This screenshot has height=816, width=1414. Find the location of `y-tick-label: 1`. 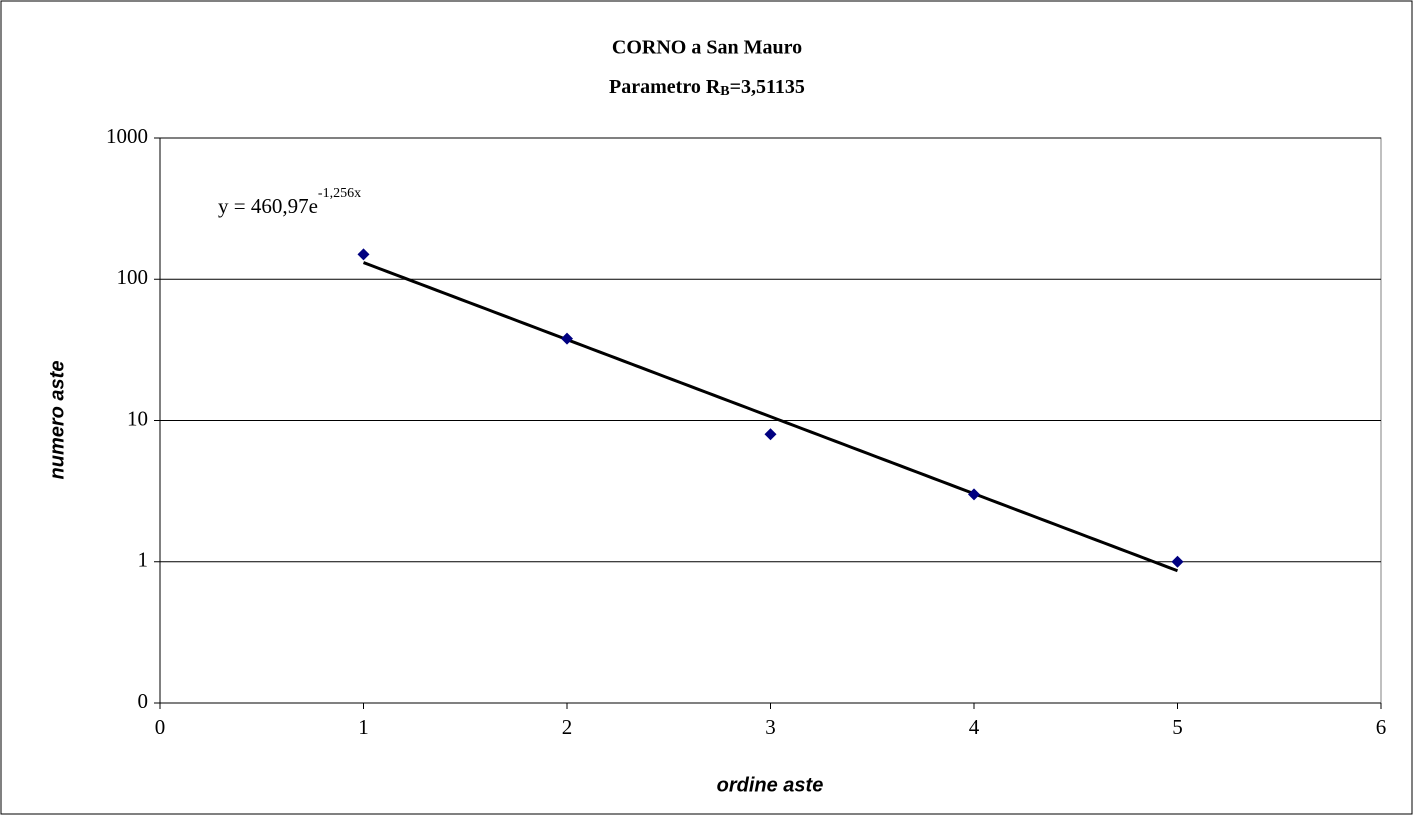

y-tick-label: 1 is located at coordinates (143, 560).